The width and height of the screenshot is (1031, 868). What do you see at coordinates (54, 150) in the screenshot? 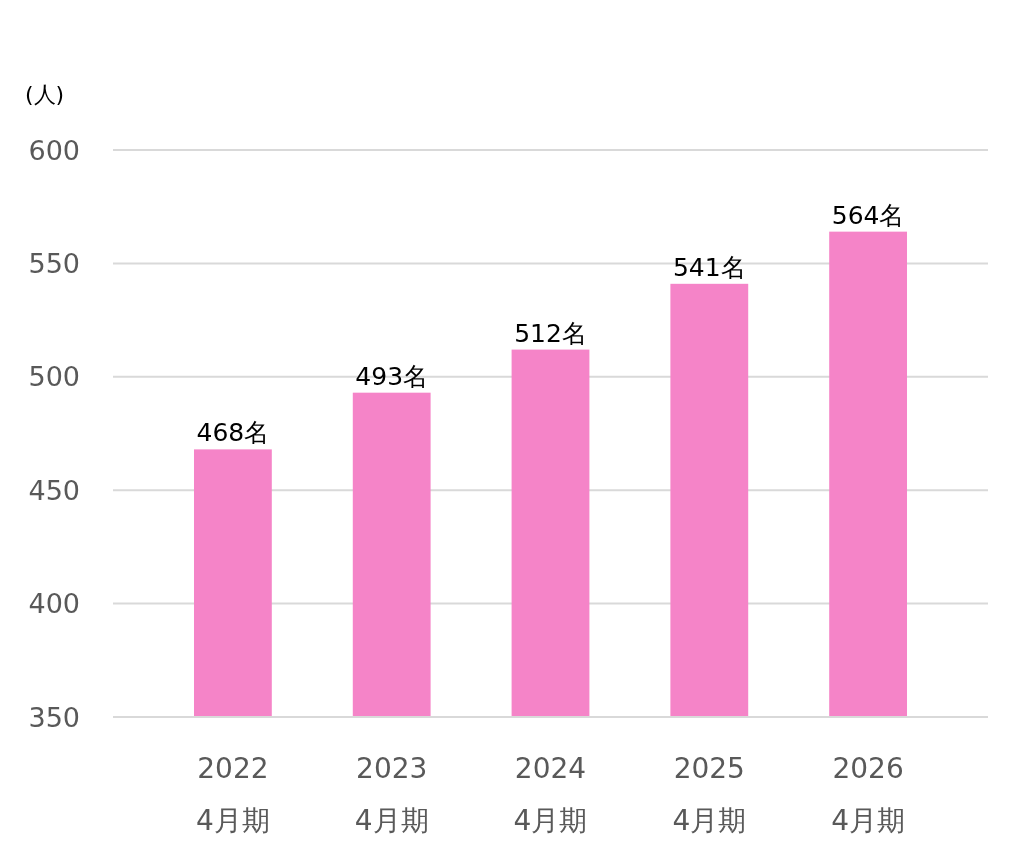
I see `y-tick-label: 600` at bounding box center [54, 150].